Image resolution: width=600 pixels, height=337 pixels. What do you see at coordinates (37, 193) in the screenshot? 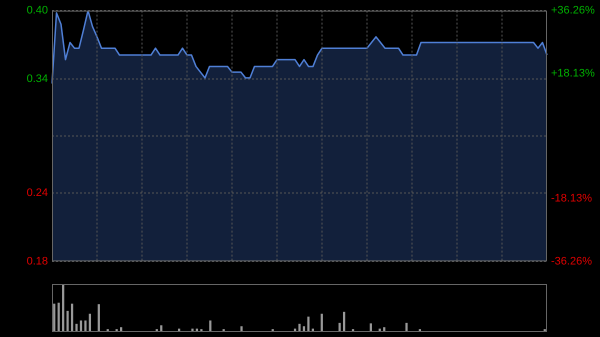
I see `y-tick-label: 0.24` at bounding box center [37, 193].